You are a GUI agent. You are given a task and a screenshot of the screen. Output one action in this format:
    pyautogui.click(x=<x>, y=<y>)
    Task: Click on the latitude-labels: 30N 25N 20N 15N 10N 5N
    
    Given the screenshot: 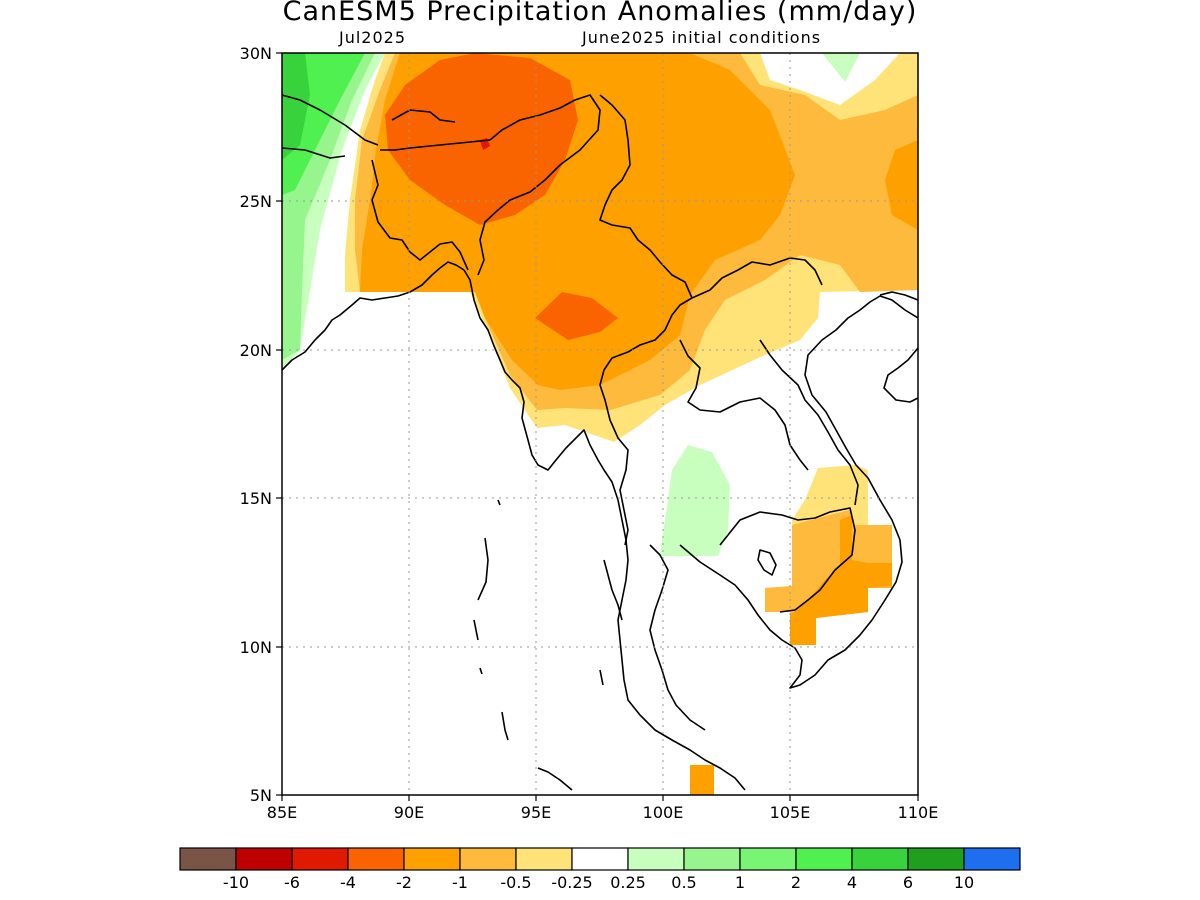 What is the action you would take?
    pyautogui.click(x=256, y=424)
    